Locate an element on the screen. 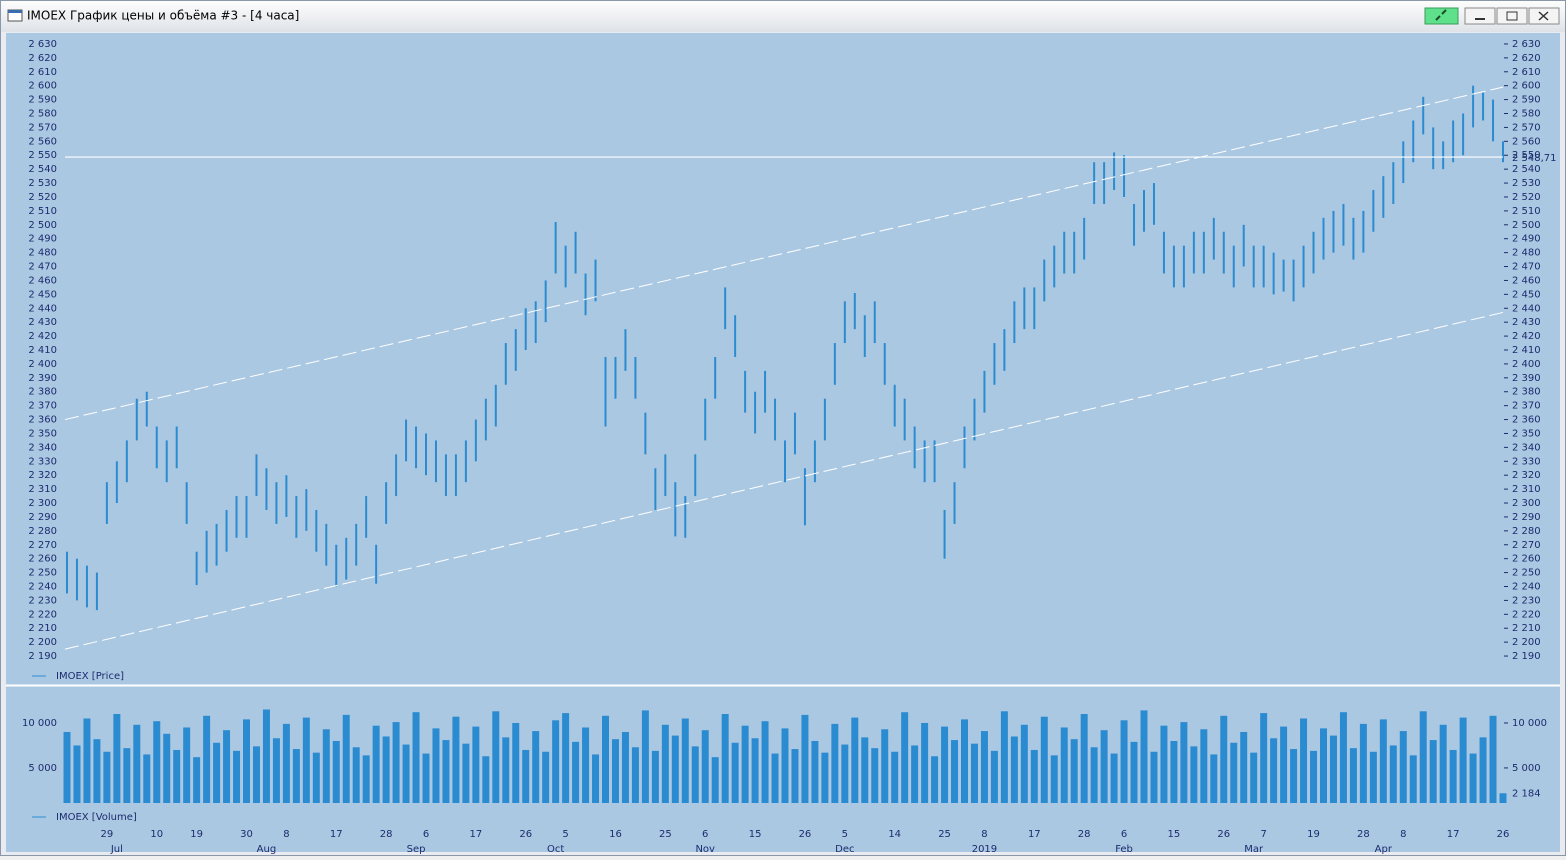  y-tick-label: 5 000 is located at coordinates (42, 768).